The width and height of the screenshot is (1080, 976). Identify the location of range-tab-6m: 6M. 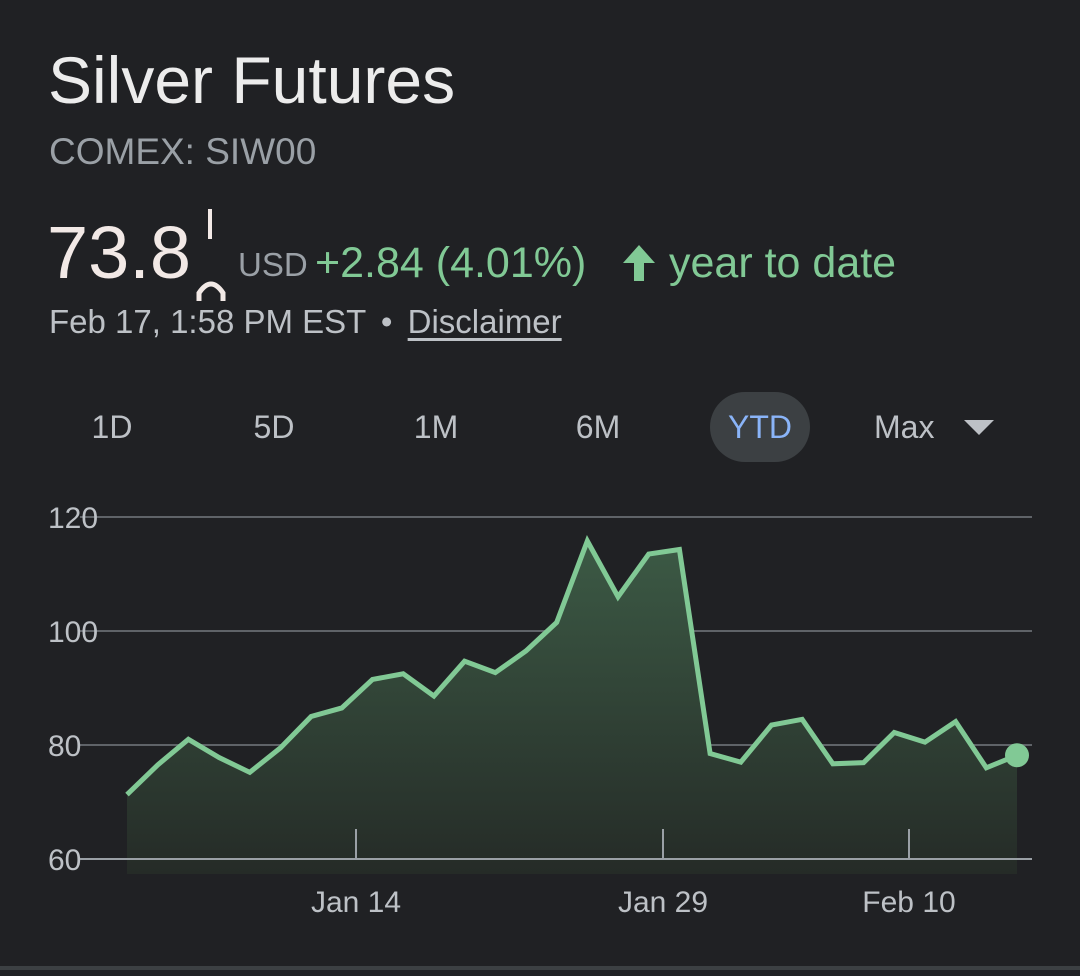
(598, 427).